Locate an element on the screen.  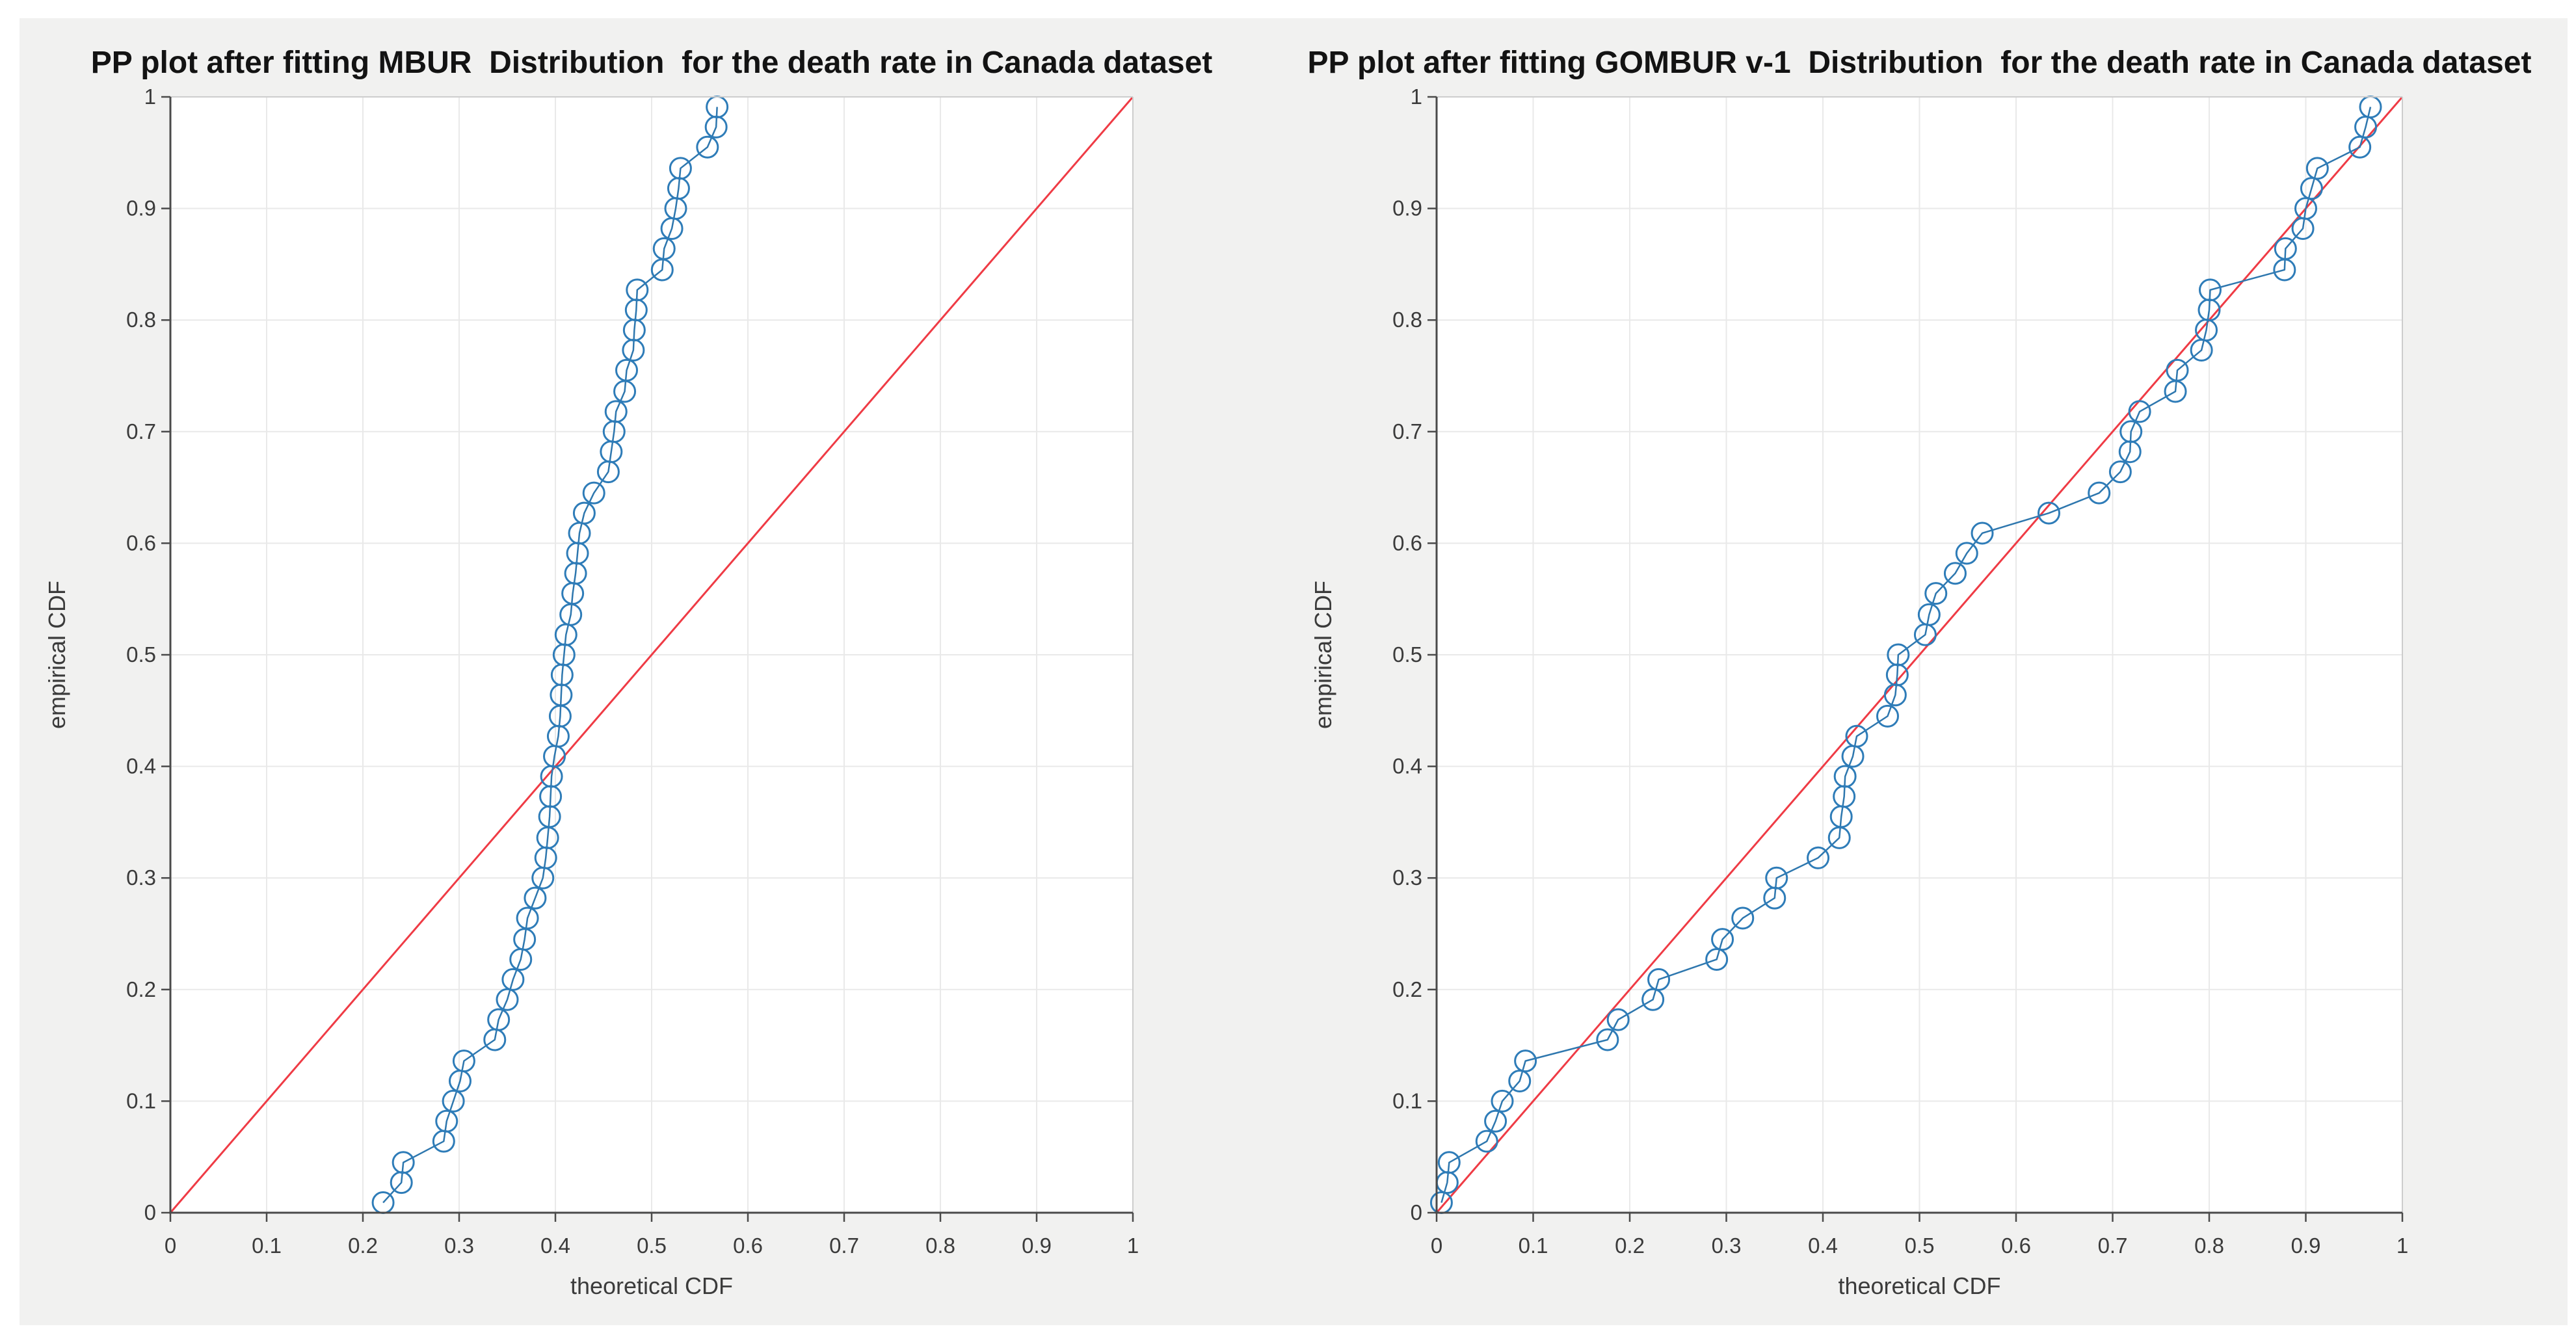
data-point-markers is located at coordinates (550, 655).